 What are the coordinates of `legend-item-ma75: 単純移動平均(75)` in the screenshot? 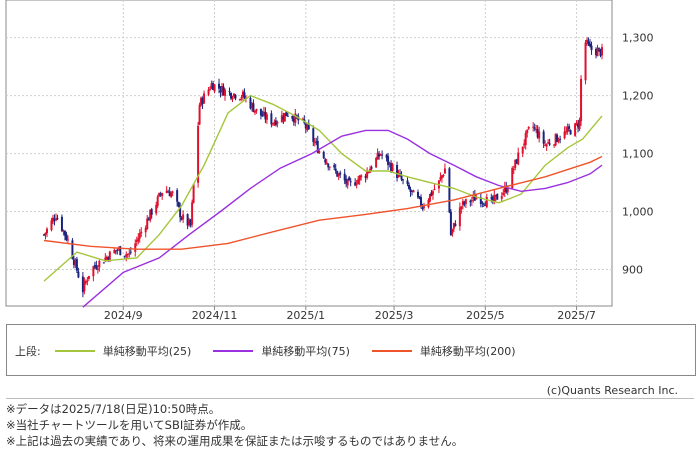 It's located at (281, 351).